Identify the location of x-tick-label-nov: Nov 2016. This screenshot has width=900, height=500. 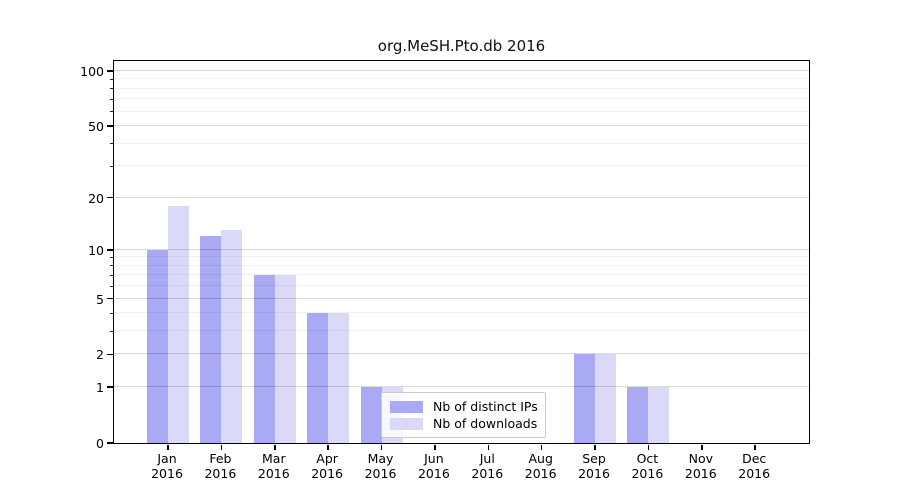
(700, 466).